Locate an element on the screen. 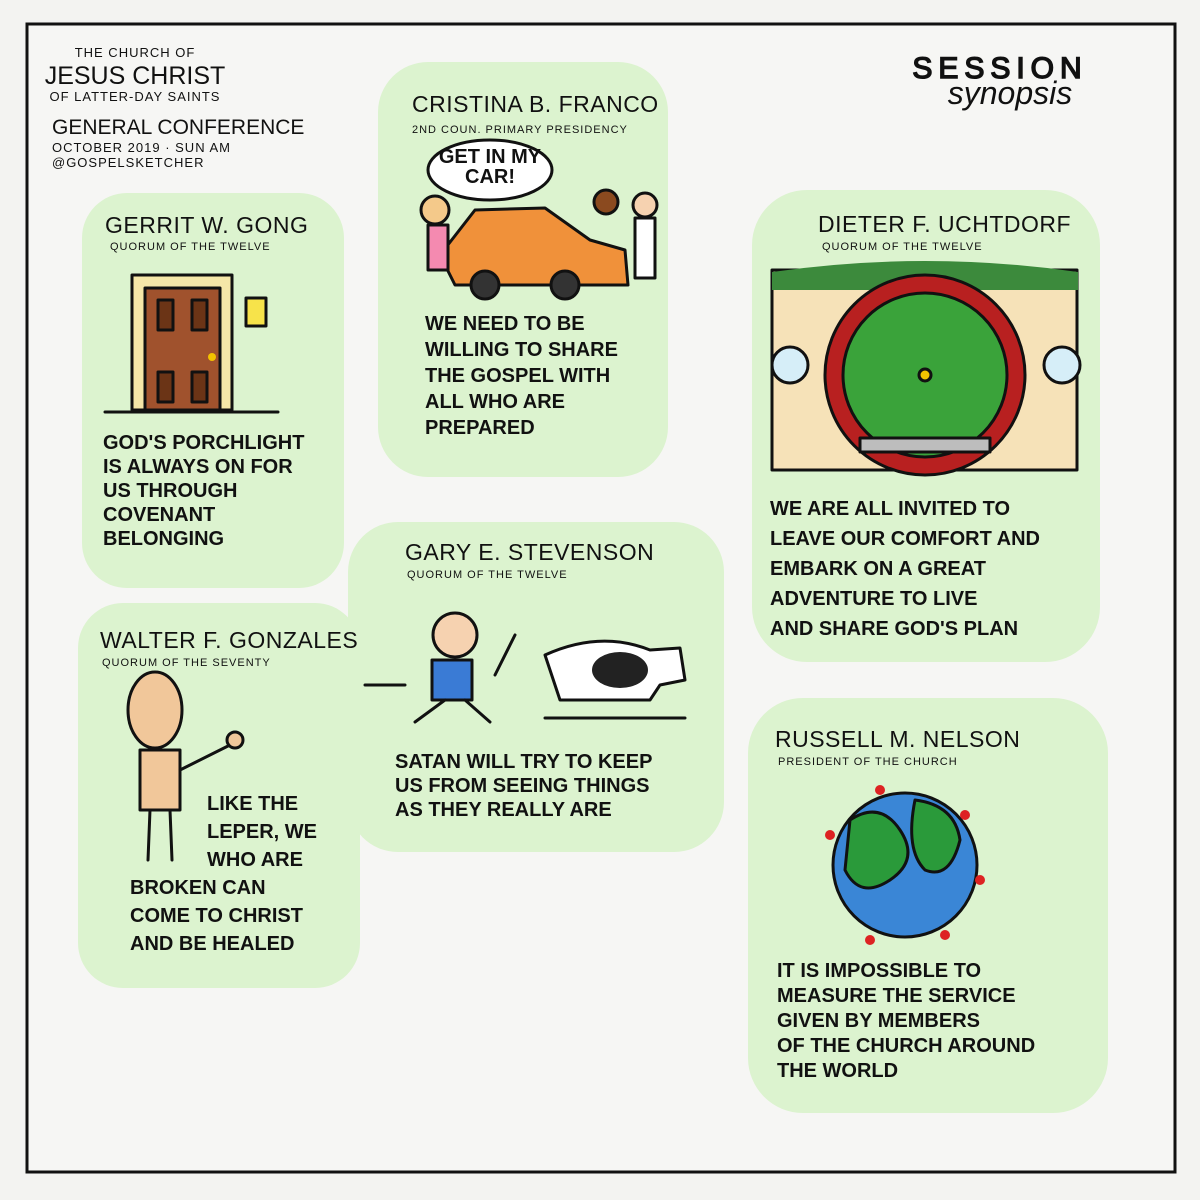  car-illustration is located at coordinates (539, 219).